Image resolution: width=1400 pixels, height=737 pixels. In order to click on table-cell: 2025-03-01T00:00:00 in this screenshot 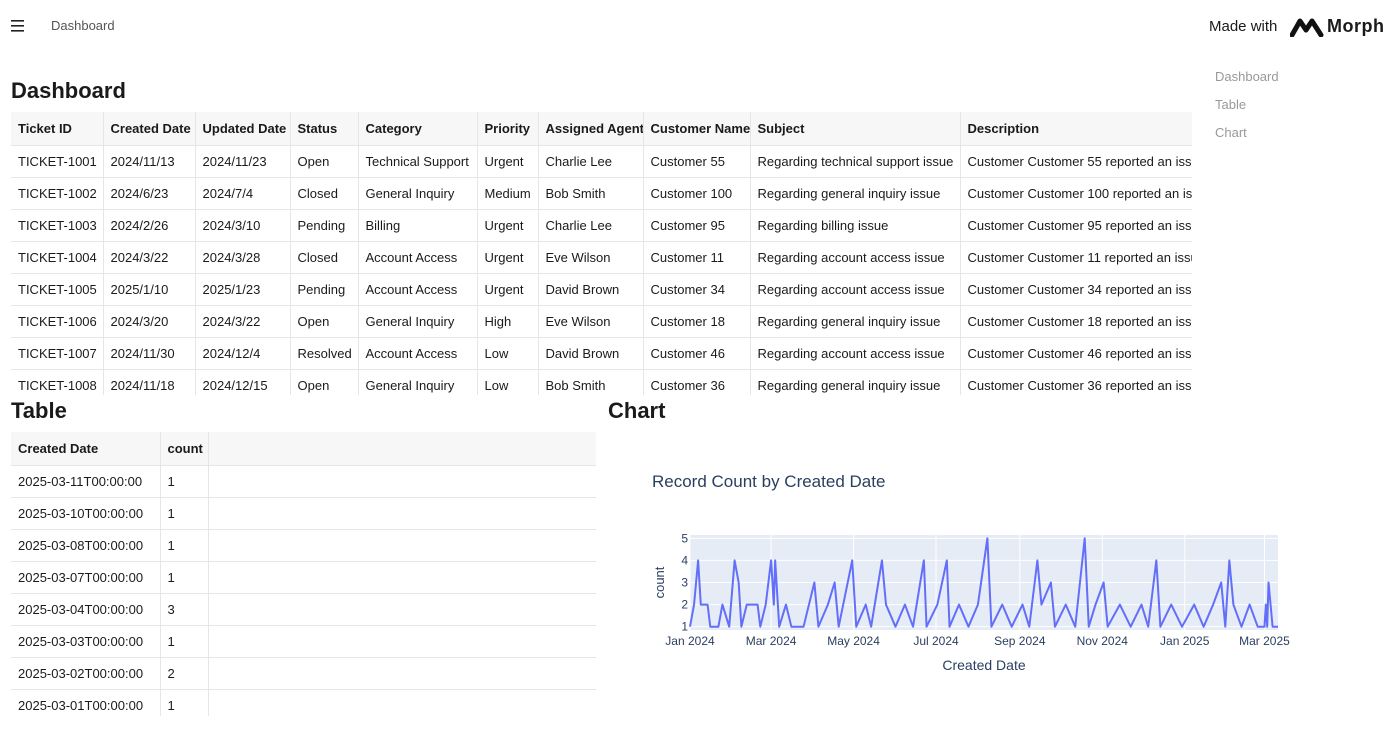, I will do `click(86, 702)`.